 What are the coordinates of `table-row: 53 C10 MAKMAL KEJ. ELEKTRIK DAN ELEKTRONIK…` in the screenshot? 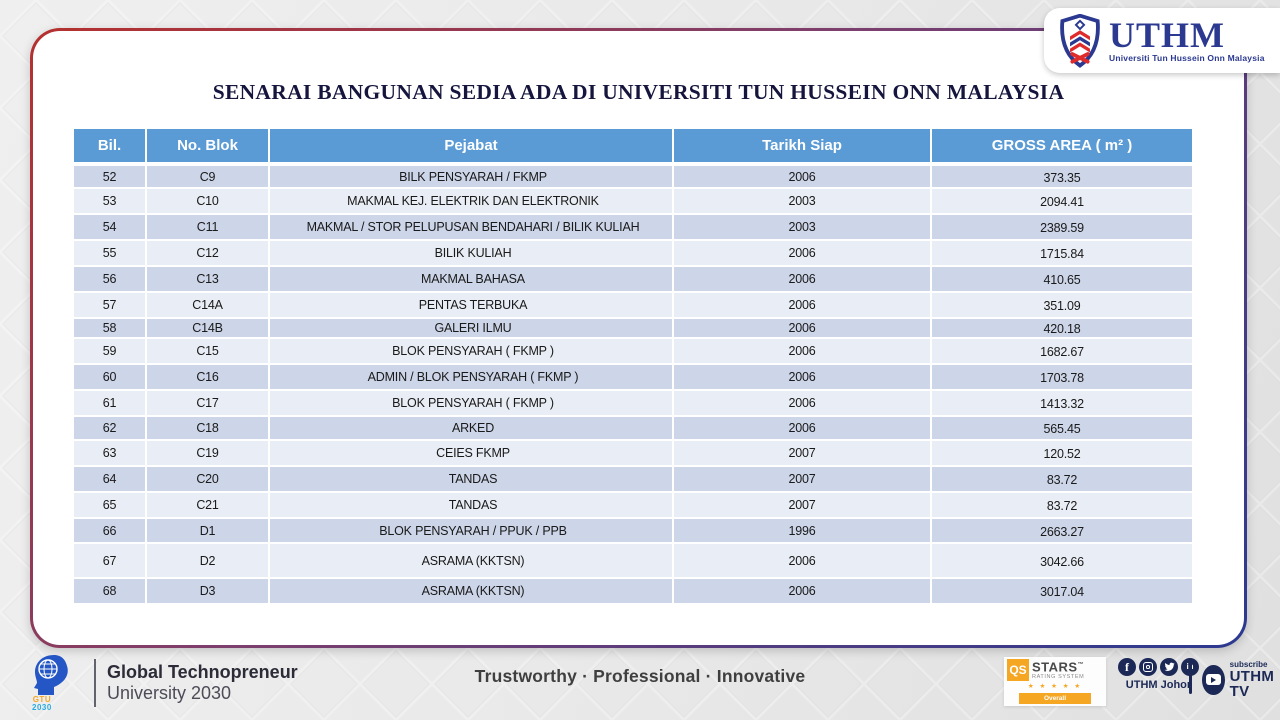 It's located at (633, 201).